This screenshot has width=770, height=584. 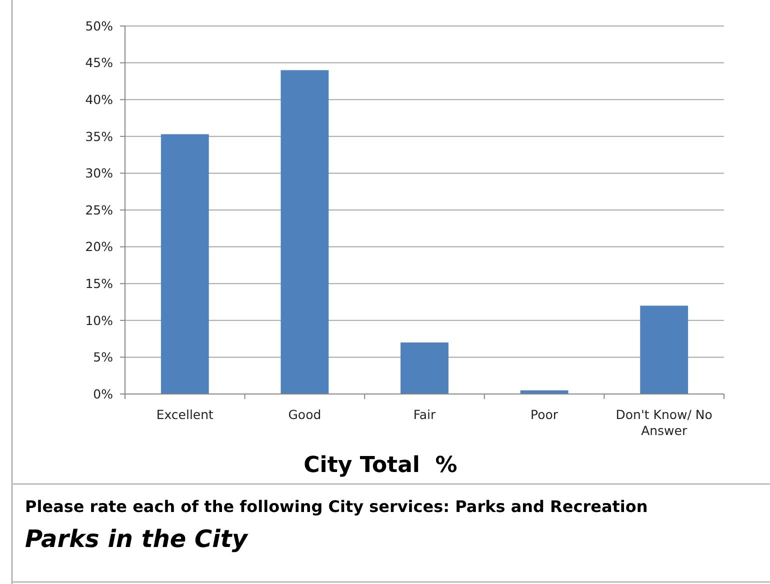 I want to click on y-tick-label: 0%, so click(x=103, y=394).